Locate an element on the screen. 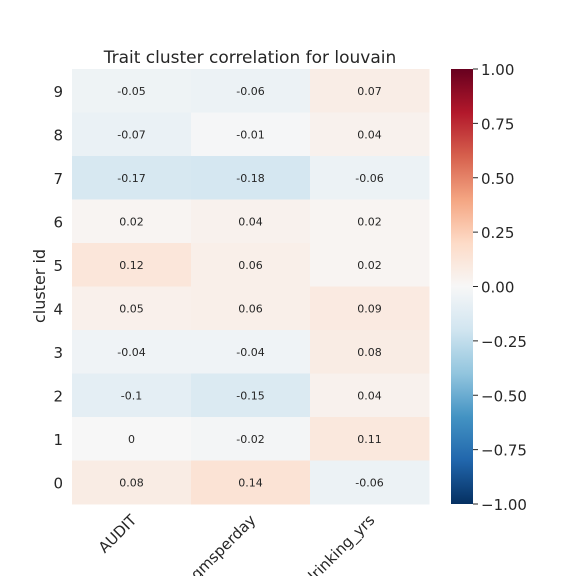 The height and width of the screenshot is (576, 576). x-tick-label: AUDIT is located at coordinates (118, 534).